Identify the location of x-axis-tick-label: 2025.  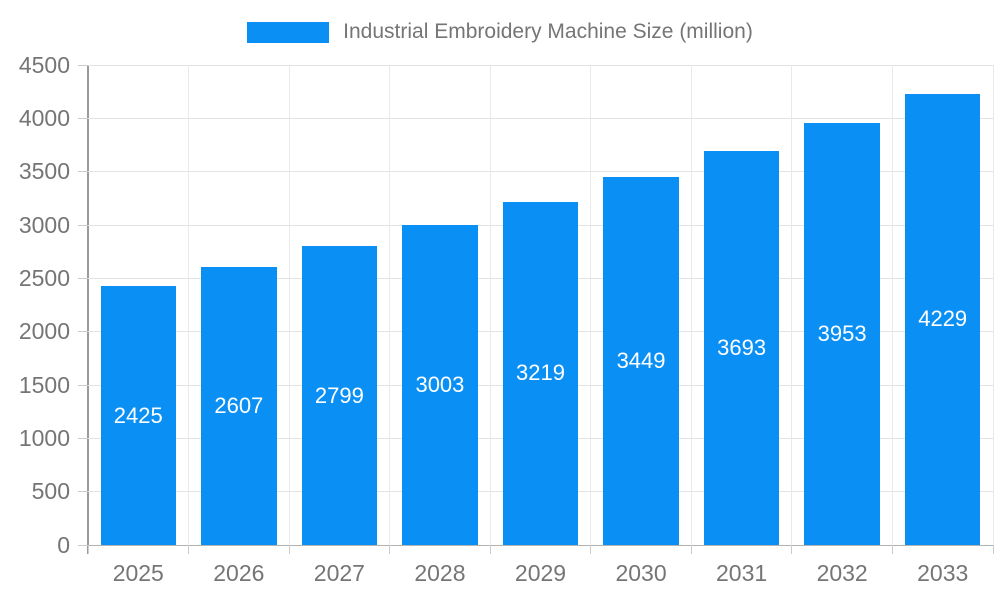
(138, 573).